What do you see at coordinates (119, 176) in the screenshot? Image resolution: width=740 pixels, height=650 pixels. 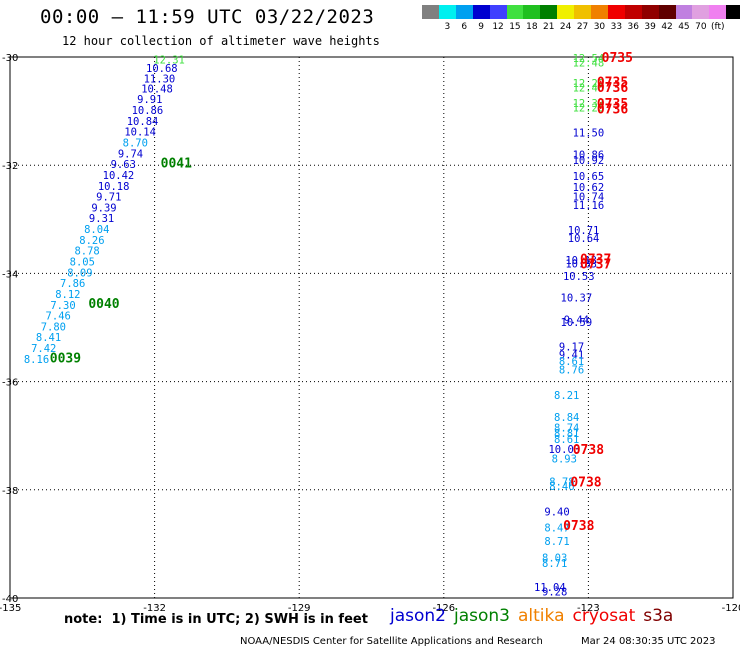 I see `swh-value-label: 10.42` at bounding box center [119, 176].